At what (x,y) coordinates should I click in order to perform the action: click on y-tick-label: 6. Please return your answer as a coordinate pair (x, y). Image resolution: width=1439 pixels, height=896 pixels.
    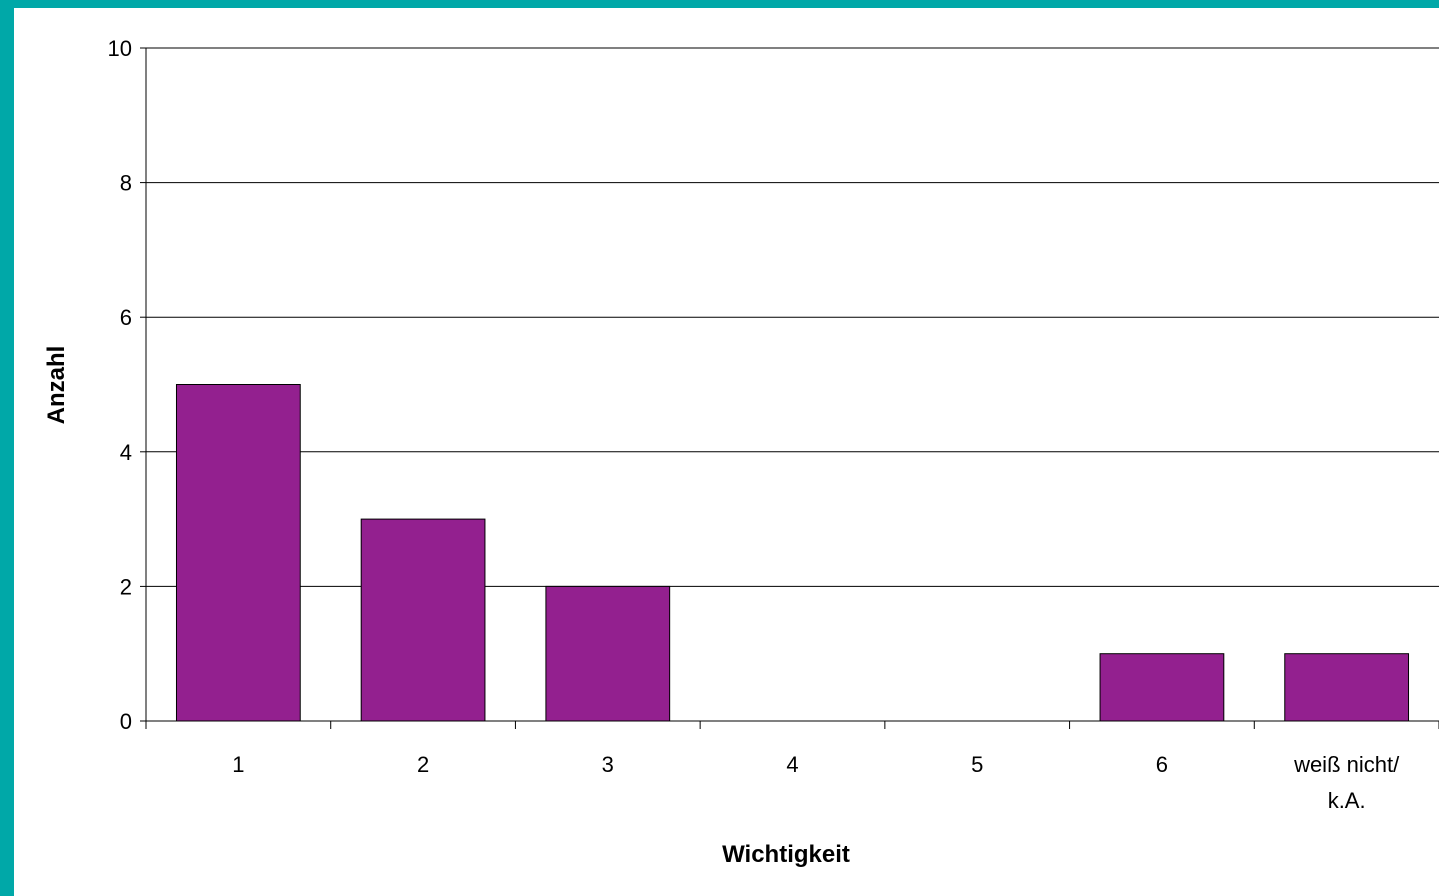
    Looking at the image, I should click on (126, 317).